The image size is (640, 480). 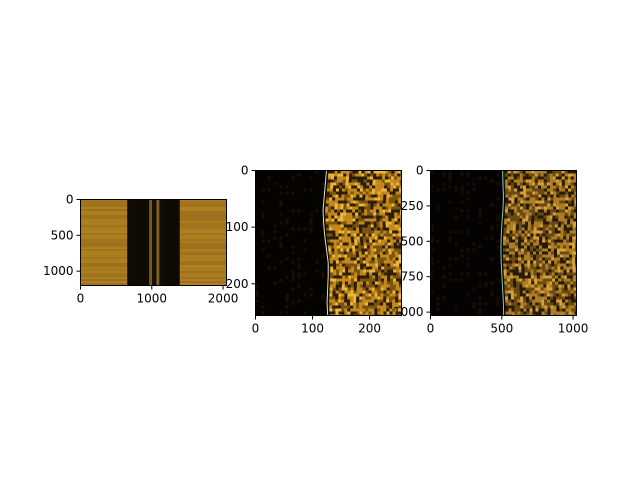 I want to click on x-tick-label: 2000, so click(x=223, y=299).